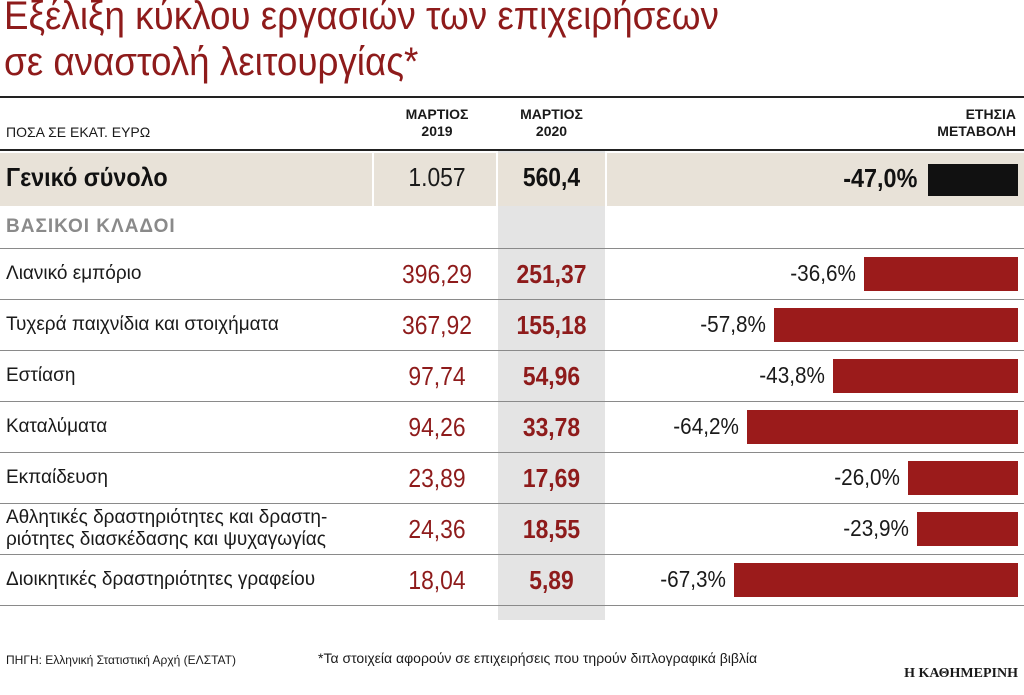  I want to click on total-change-bar, so click(972, 180).